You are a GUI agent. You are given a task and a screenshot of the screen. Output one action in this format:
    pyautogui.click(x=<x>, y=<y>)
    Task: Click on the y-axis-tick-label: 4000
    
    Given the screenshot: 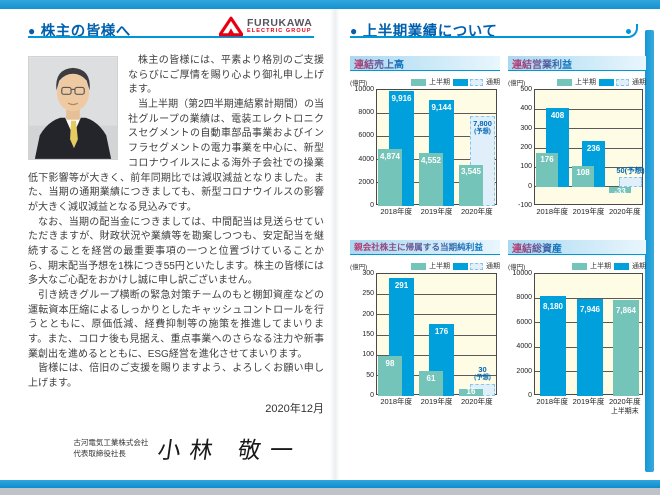 What is the action you would take?
    pyautogui.click(x=366, y=159)
    